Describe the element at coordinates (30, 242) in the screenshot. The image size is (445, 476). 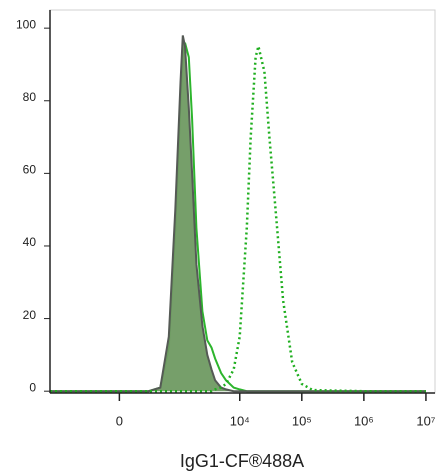
I see `y-tick-label: 40` at that location.